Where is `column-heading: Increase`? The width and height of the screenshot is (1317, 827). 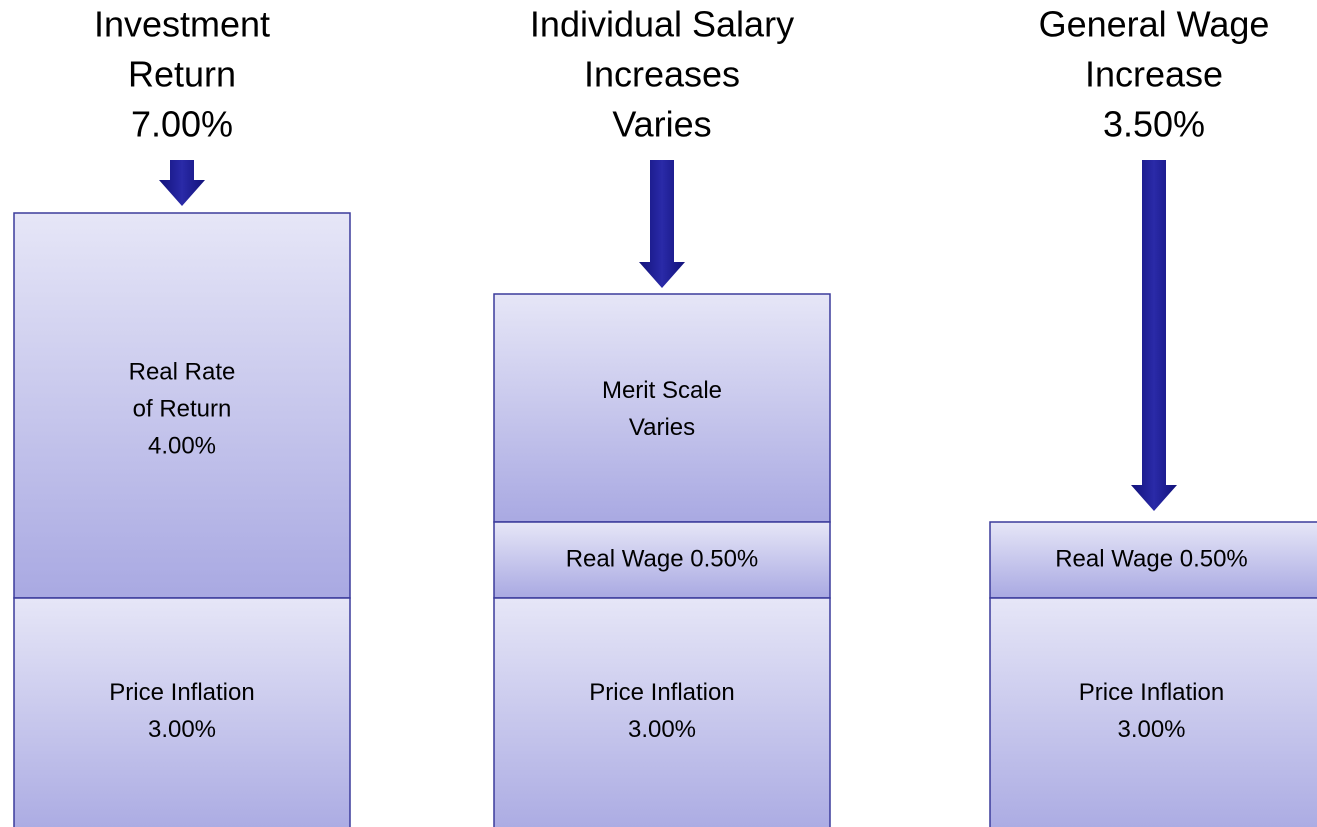
column-heading: Increase is located at coordinates (1154, 74).